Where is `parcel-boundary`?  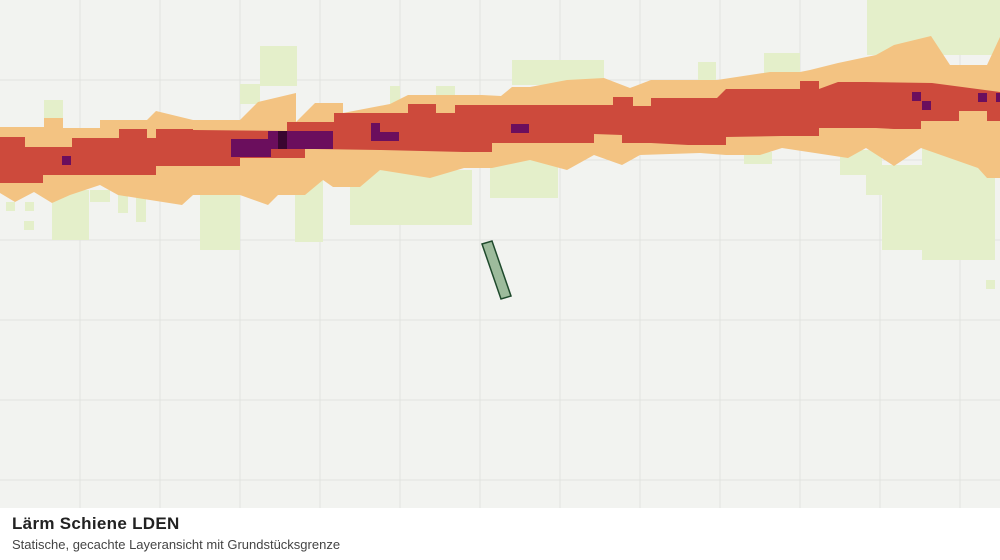
parcel-boundary is located at coordinates (496, 270).